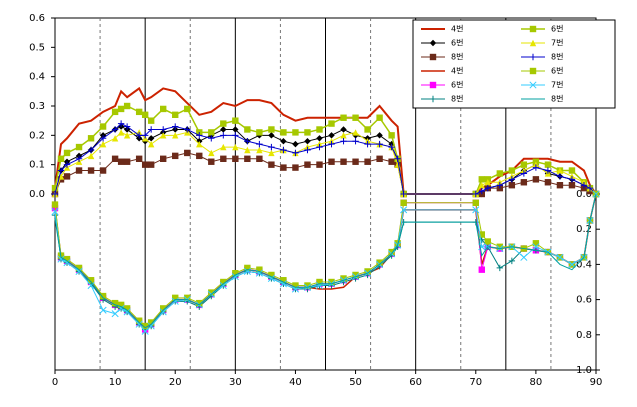  Describe the element at coordinates (584, 335) in the screenshot. I see `y2-tick-label: 0.8` at that location.